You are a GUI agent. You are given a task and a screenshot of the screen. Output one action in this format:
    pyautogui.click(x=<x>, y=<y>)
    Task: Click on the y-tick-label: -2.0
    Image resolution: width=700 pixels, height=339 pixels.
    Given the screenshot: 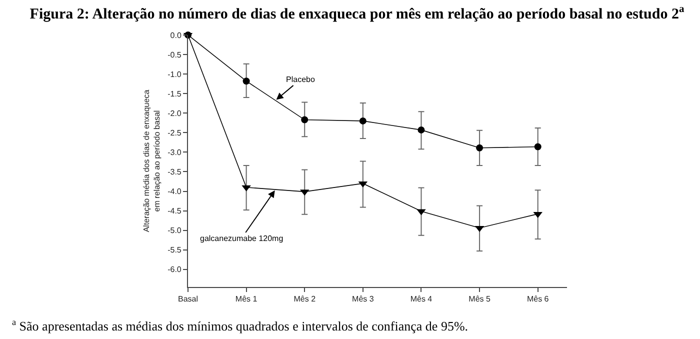 What is the action you would take?
    pyautogui.click(x=175, y=113)
    